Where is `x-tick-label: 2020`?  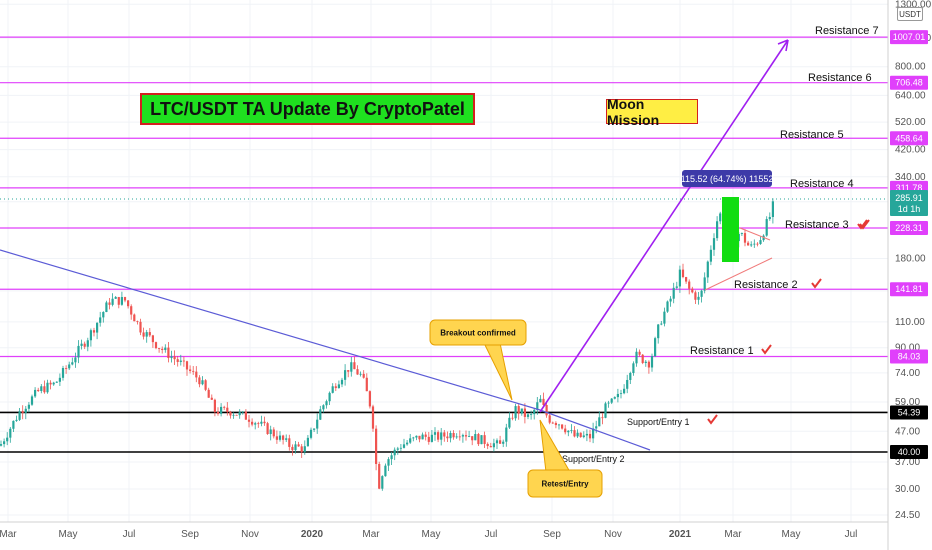
x-tick-label: 2020 is located at coordinates (312, 534).